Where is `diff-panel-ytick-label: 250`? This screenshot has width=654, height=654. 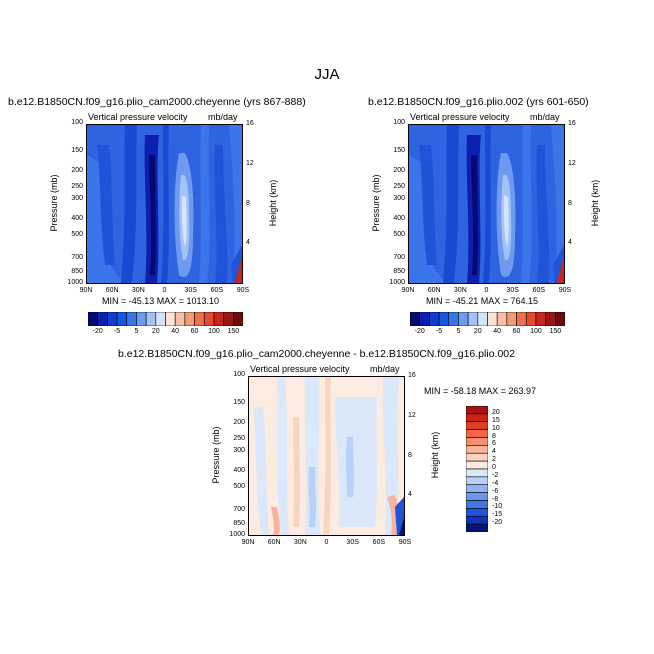
diff-panel-ytick-label: 250 is located at coordinates (239, 438).